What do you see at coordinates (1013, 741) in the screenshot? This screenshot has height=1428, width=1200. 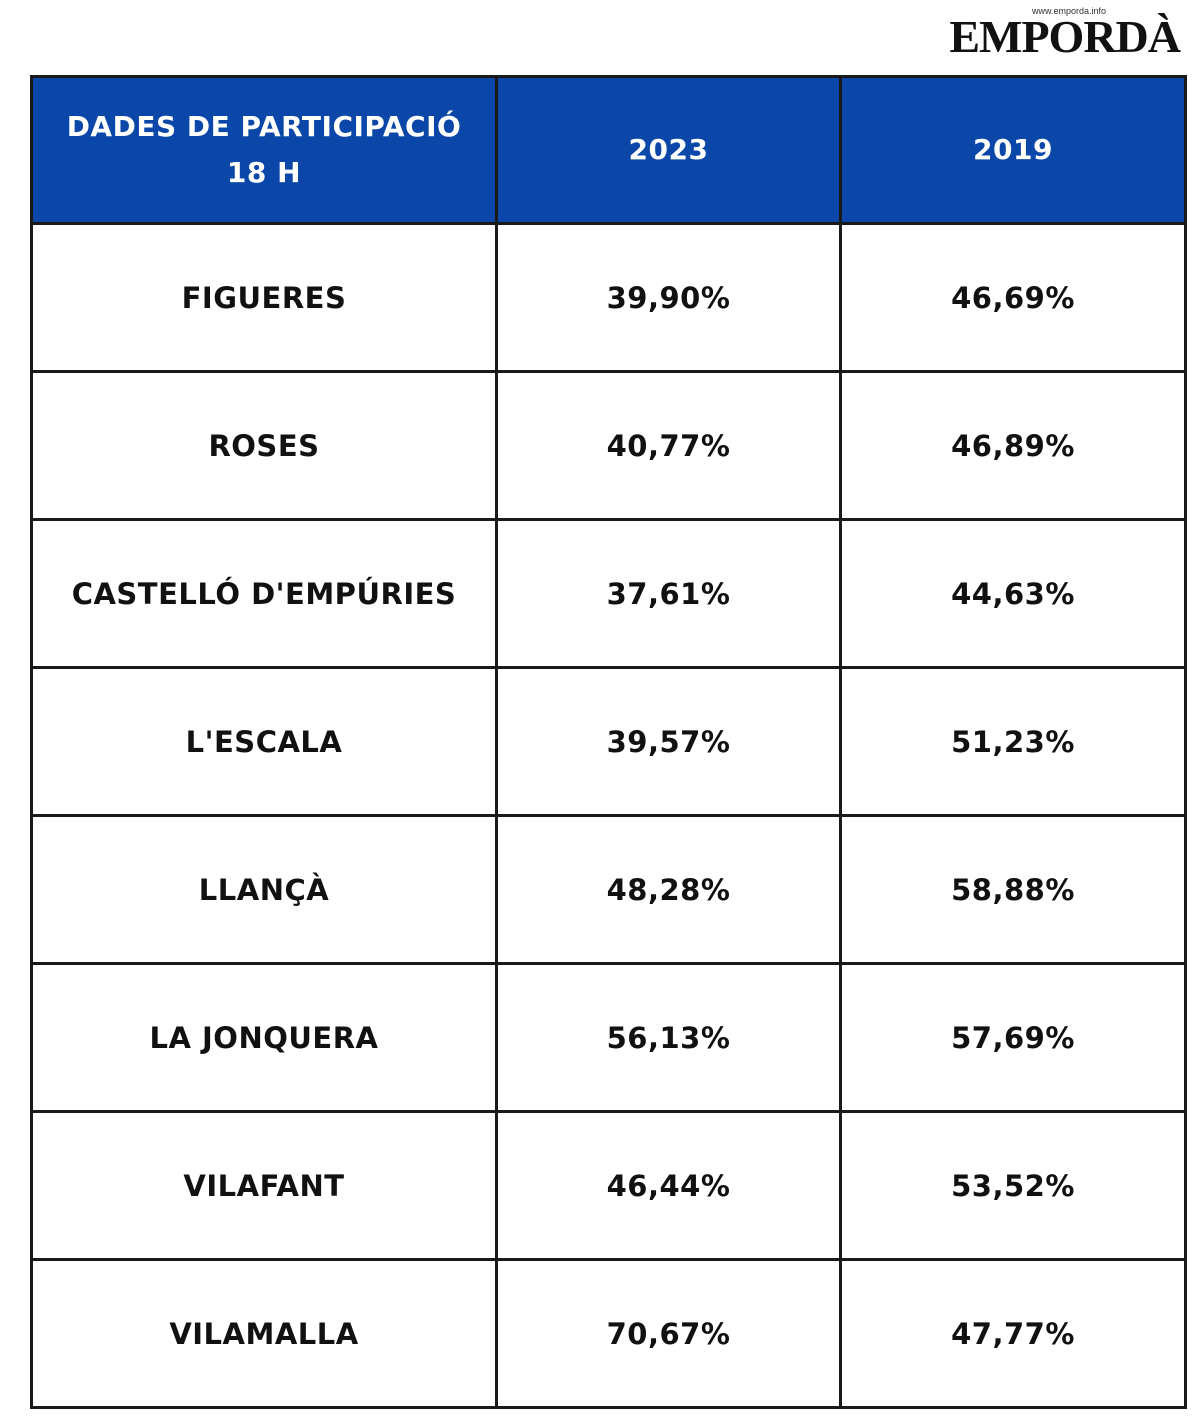 I see `value-2019-cell: 51,23%` at bounding box center [1013, 741].